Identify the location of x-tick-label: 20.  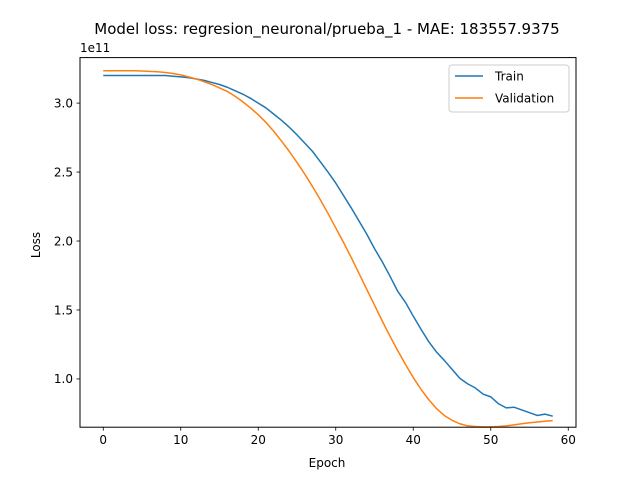
(258, 440).